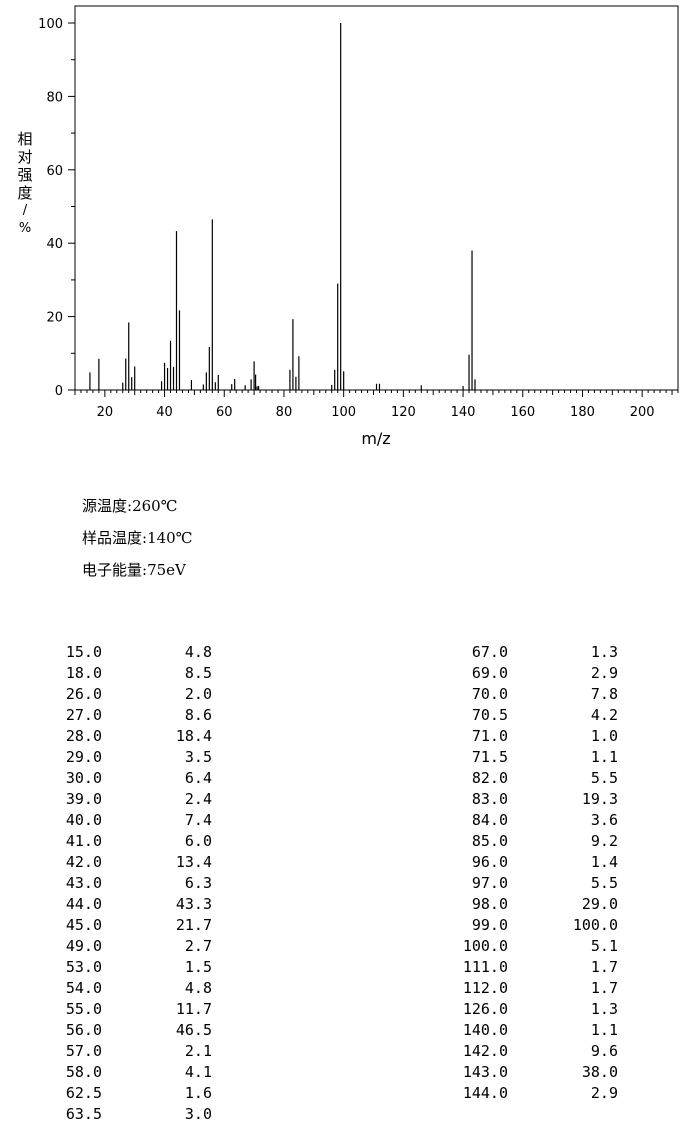 The image size is (687, 1125). Describe the element at coordinates (375, 438) in the screenshot. I see `x-axis-title: m/z` at that location.